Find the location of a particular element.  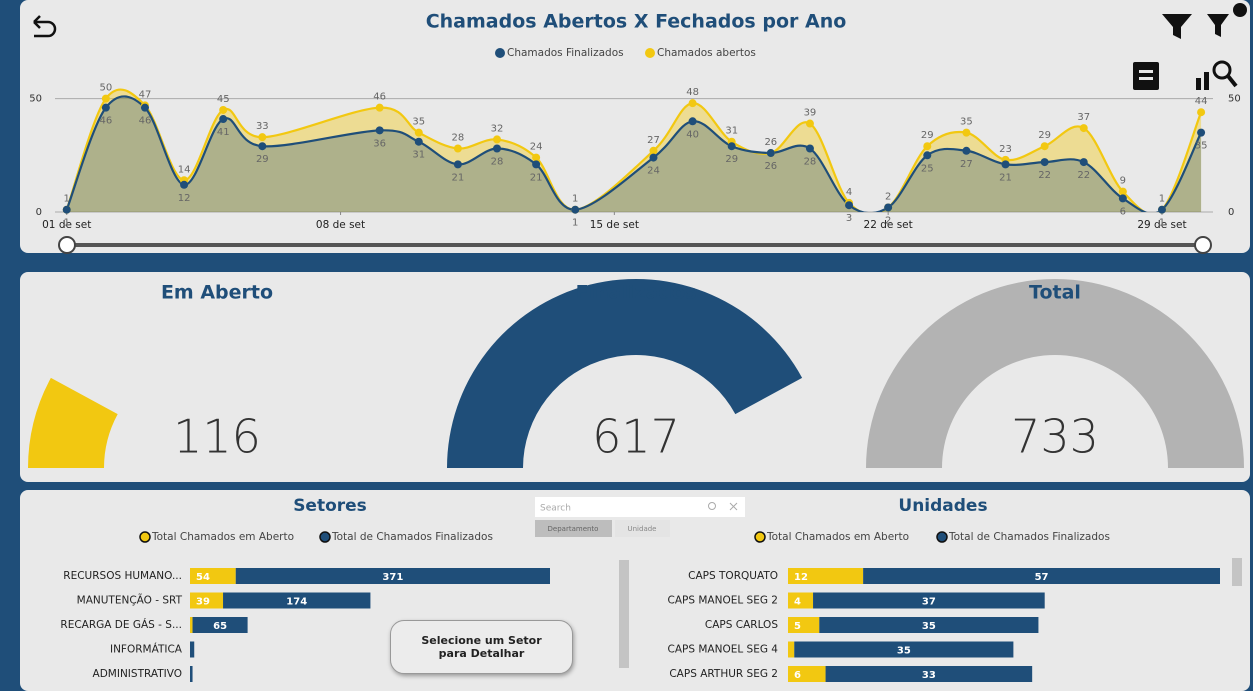

chart-title: Unidades is located at coordinates (942, 506).